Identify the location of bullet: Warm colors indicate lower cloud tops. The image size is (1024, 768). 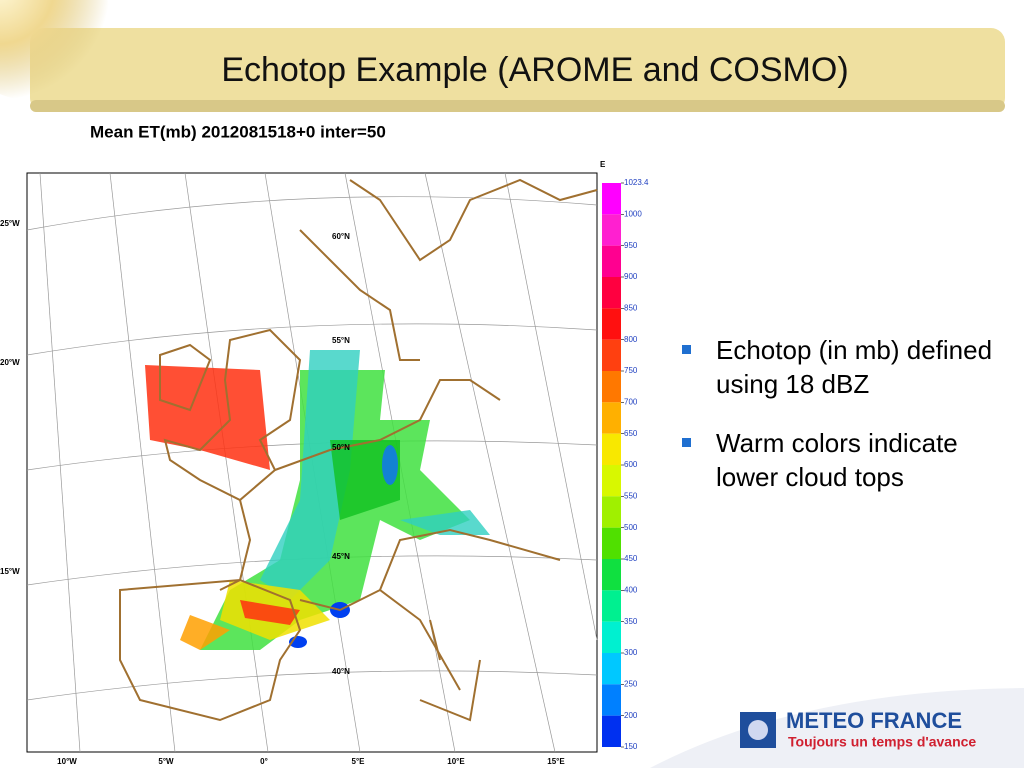
(849, 460).